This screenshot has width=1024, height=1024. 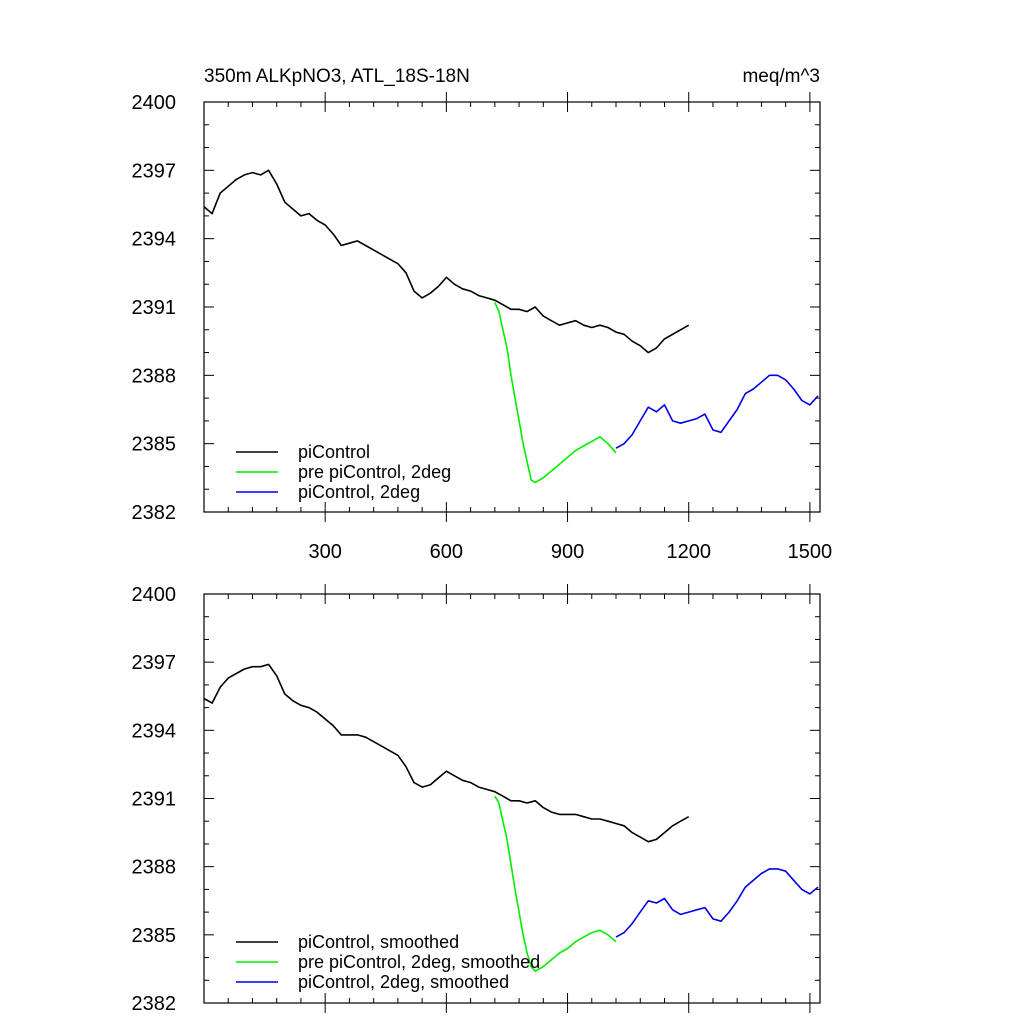 What do you see at coordinates (337, 76) in the screenshot?
I see `chart-title: 350m ALKpNO3, ATL_18S-18N` at bounding box center [337, 76].